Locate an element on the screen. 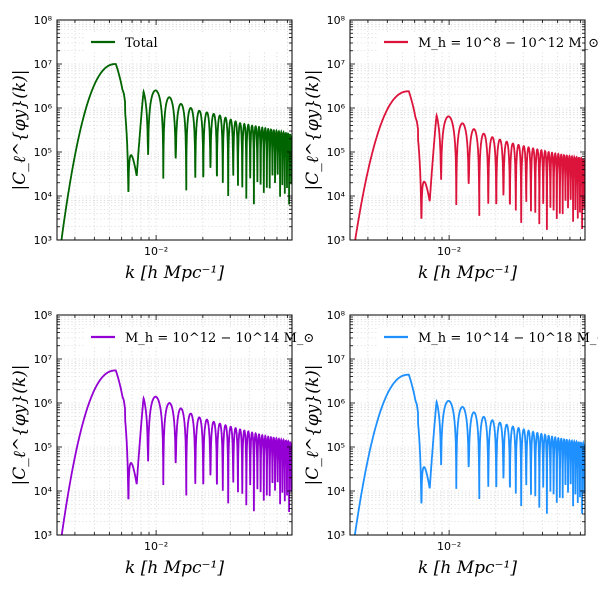  legend: M_h = 10^12 − 10^14 M_⊙ is located at coordinates (199, 337).